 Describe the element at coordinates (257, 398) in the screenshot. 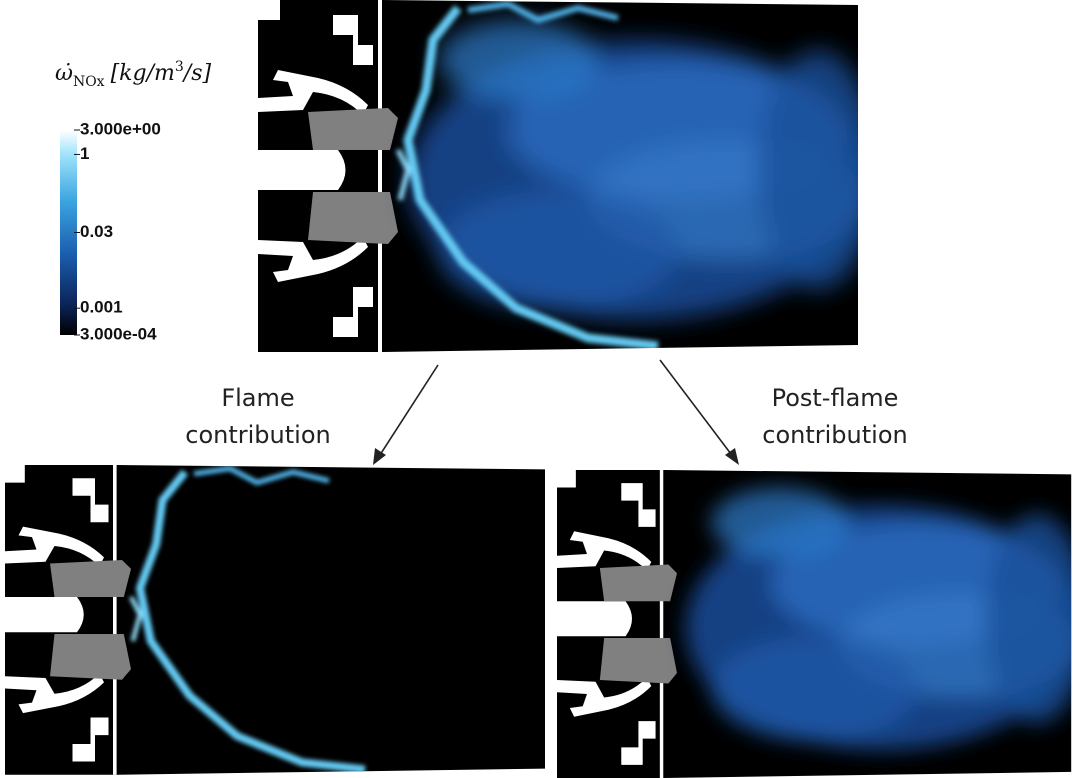

I see `panel-label: Flame` at that location.